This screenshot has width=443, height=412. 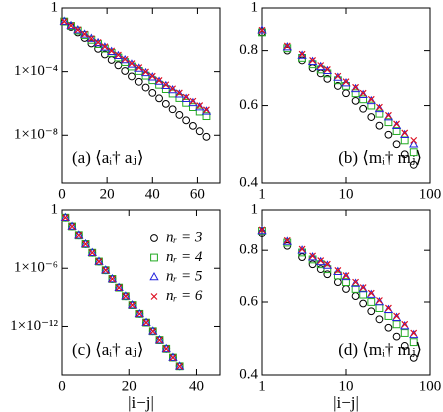 What do you see at coordinates (380, 349) in the screenshot?
I see `panel-label: (d) ⟨mᵢ† mⱼ⟩` at bounding box center [380, 349].